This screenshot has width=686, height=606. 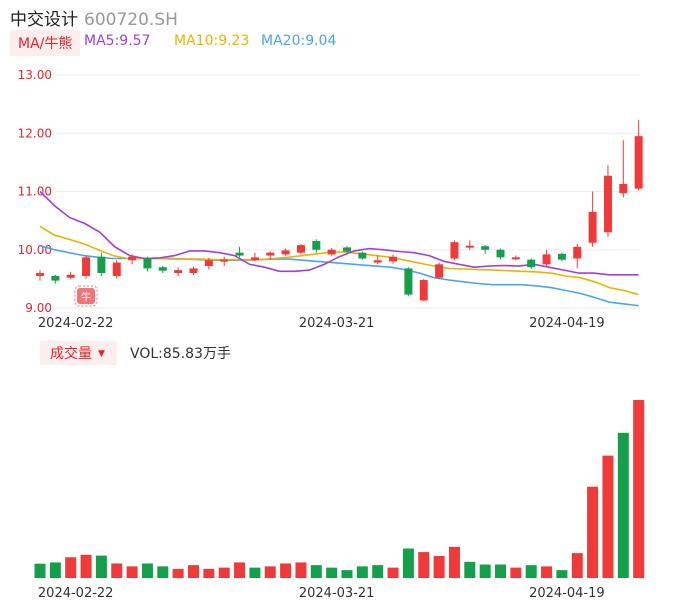 What do you see at coordinates (131, 20) in the screenshot?
I see `stock-code: 600720.SH` at bounding box center [131, 20].